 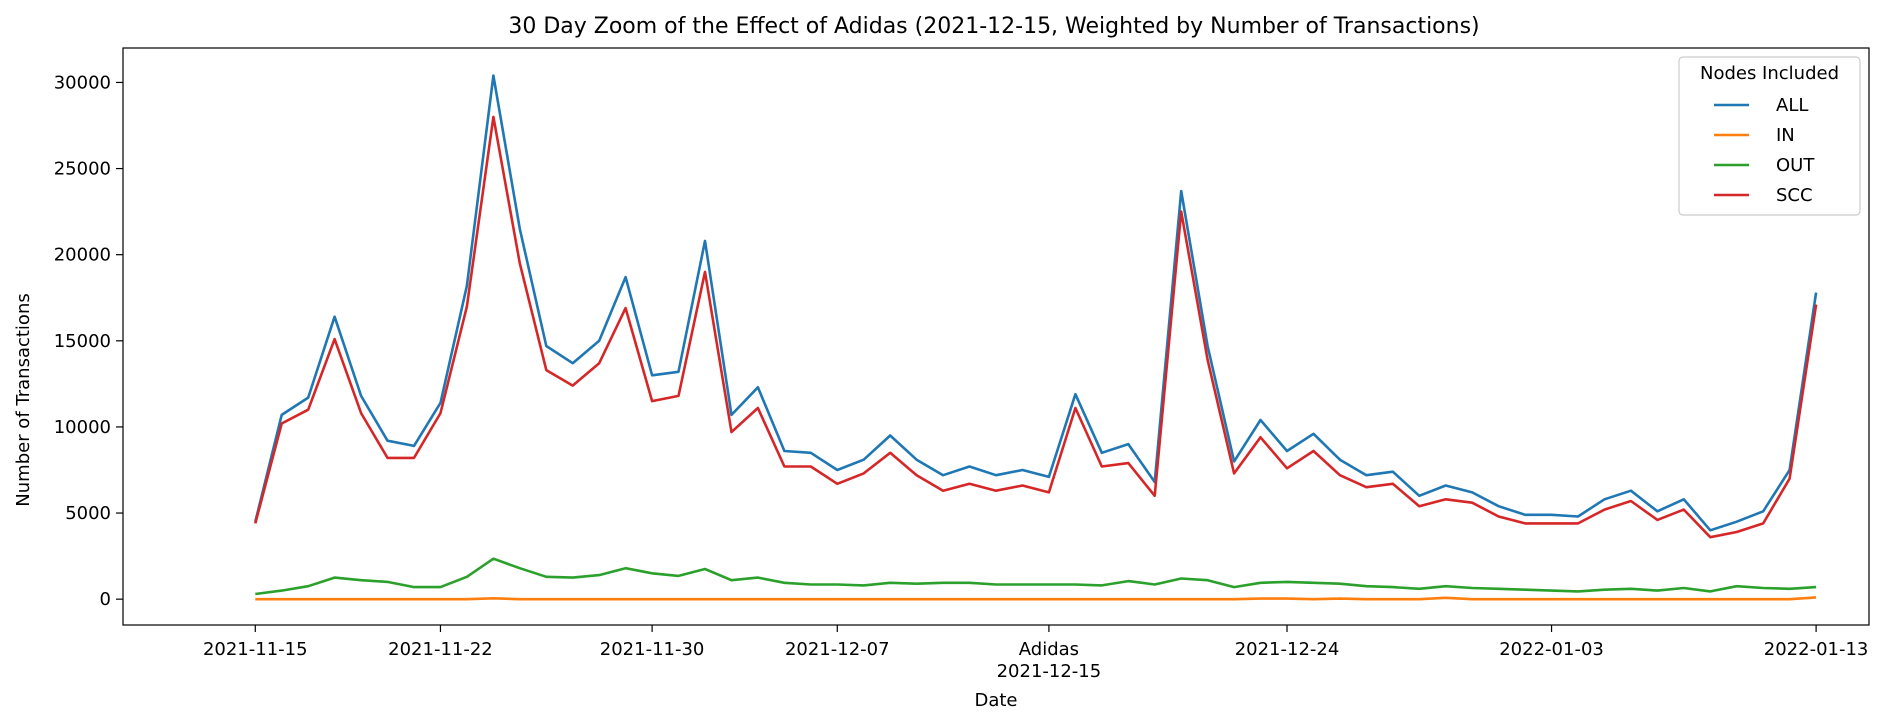 I want to click on legend-title: Nodes Included, so click(x=1769, y=73).